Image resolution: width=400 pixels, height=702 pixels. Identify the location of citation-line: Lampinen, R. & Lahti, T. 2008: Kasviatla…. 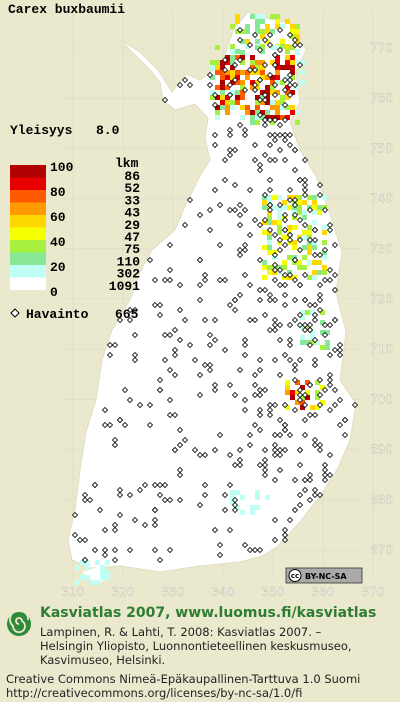
(181, 632).